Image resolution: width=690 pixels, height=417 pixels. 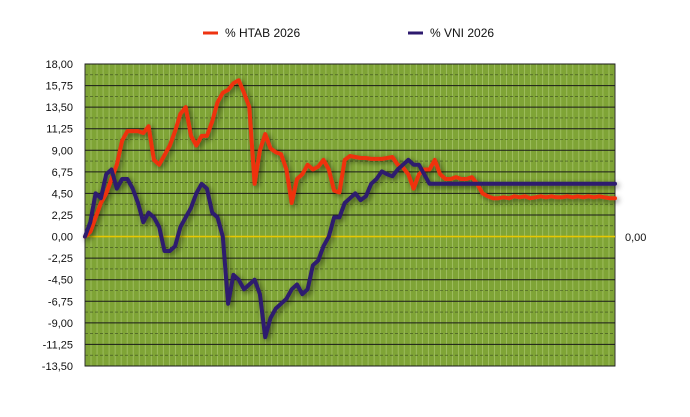 I want to click on legend-label-htab: % HTAB 2026, so click(x=262, y=33).